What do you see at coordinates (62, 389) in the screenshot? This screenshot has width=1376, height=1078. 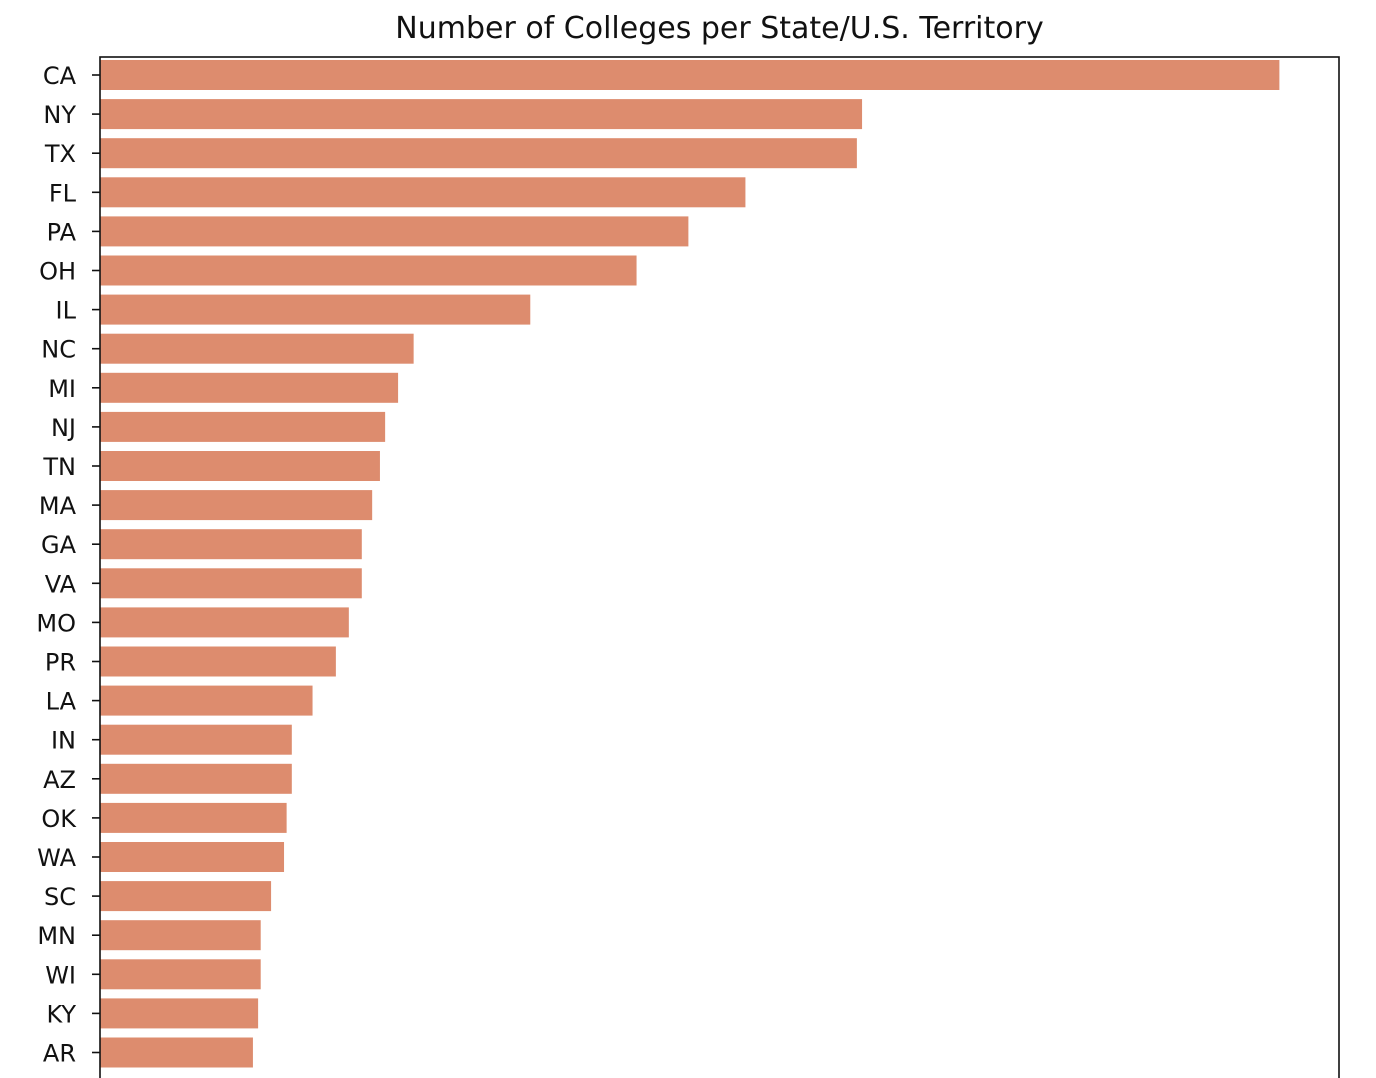 I see `y-tick-label: MI` at bounding box center [62, 389].